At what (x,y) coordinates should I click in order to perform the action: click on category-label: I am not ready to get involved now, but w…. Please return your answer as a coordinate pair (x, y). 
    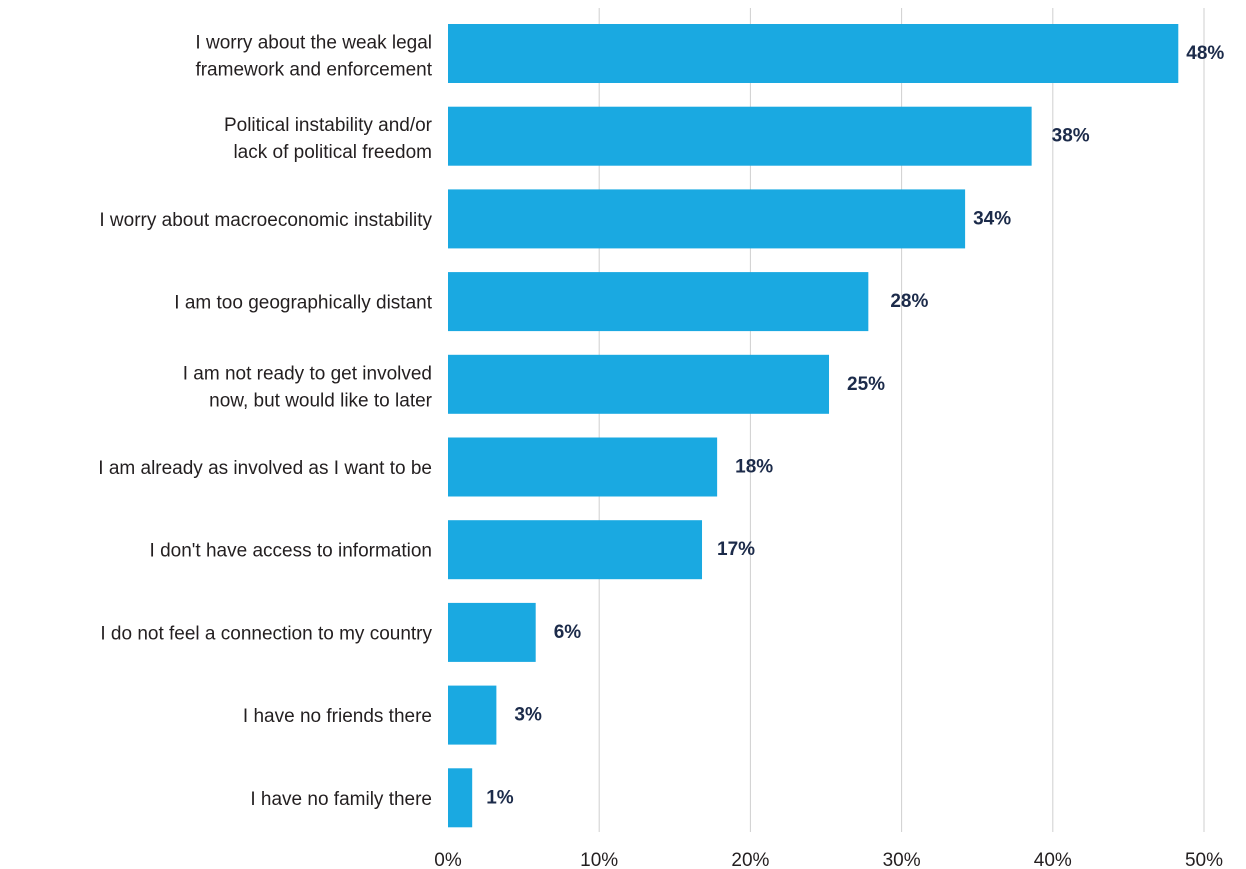
    Looking at the image, I should click on (308, 387).